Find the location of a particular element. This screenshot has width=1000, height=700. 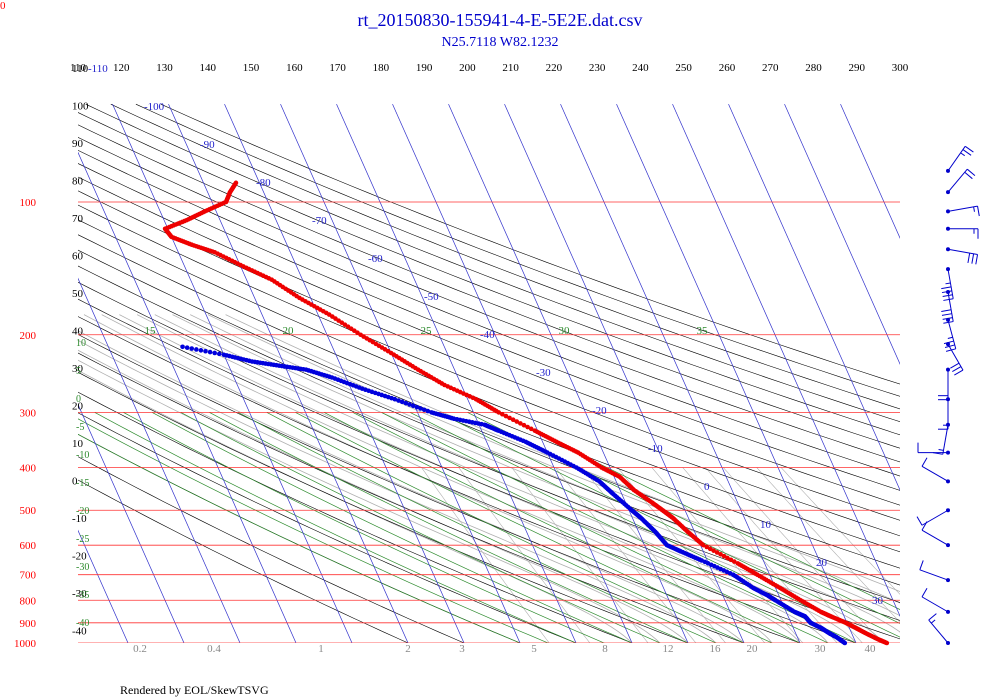

isotherm-label: -100 is located at coordinates (154, 107).